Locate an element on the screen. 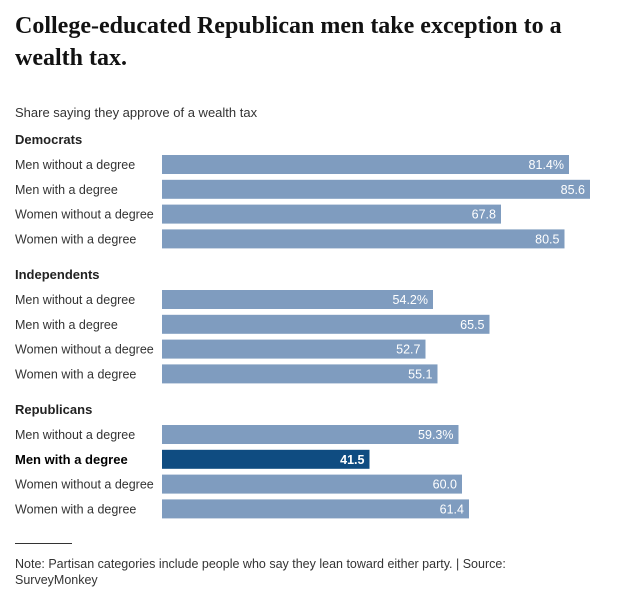 The image size is (620, 593). bar-value-label: 60.0 is located at coordinates (445, 485).